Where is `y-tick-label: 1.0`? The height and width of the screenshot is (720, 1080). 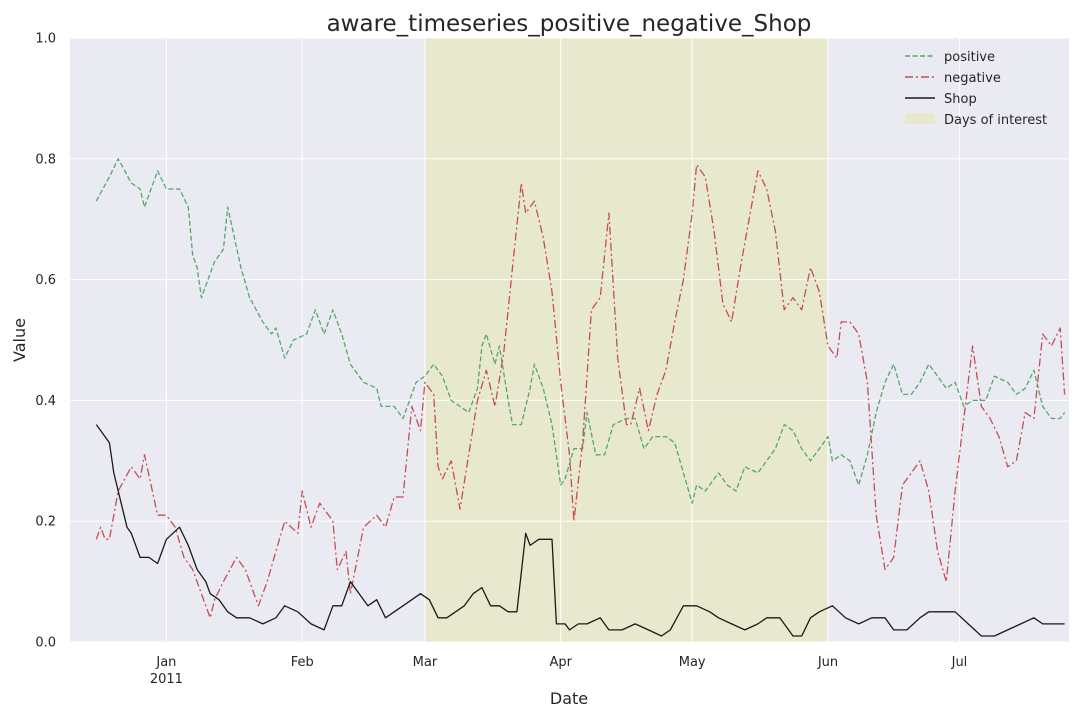 y-tick-label: 1.0 is located at coordinates (45, 39).